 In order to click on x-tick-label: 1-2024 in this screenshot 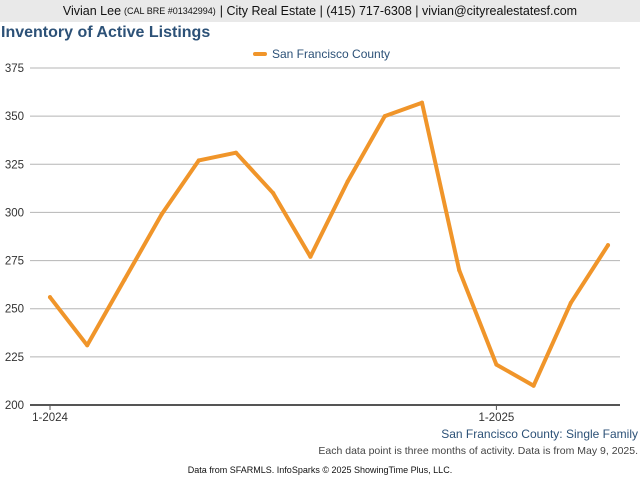, I will do `click(50, 418)`.